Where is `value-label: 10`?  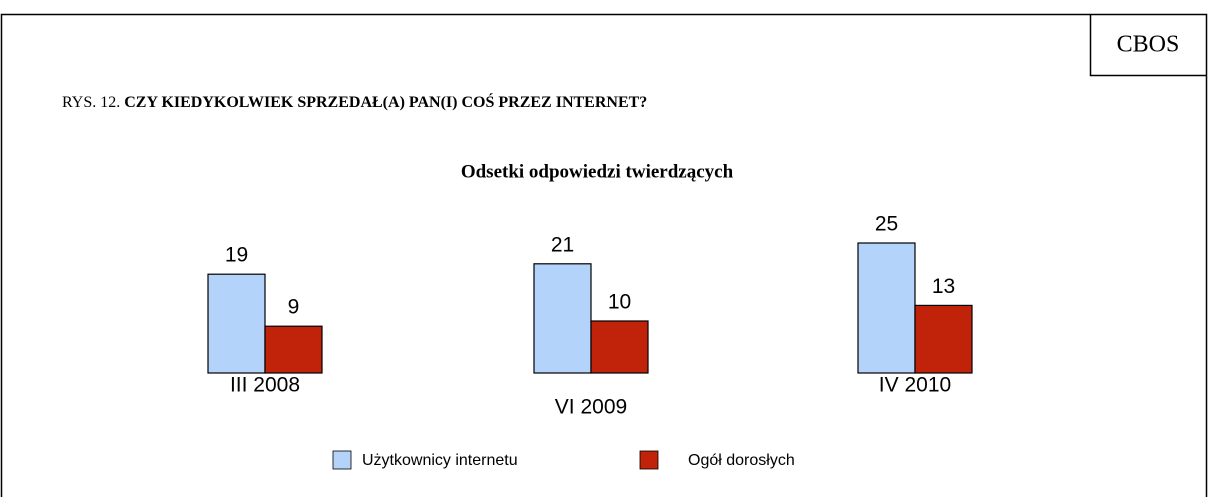 value-label: 10 is located at coordinates (619, 302).